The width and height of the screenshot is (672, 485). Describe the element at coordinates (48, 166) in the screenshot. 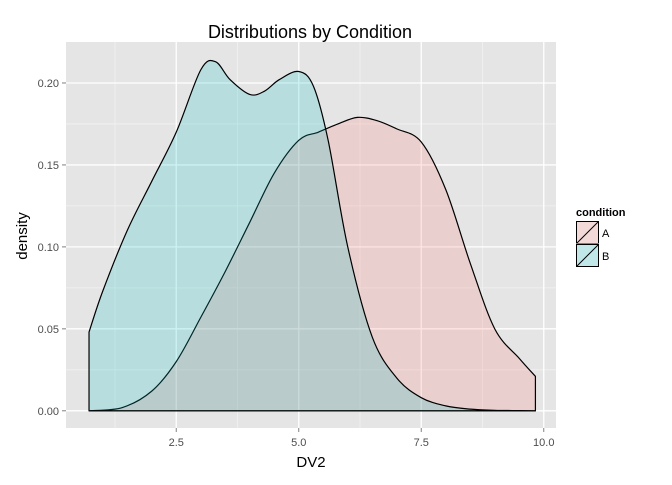

I see `y-tick-label: 0.15` at that location.